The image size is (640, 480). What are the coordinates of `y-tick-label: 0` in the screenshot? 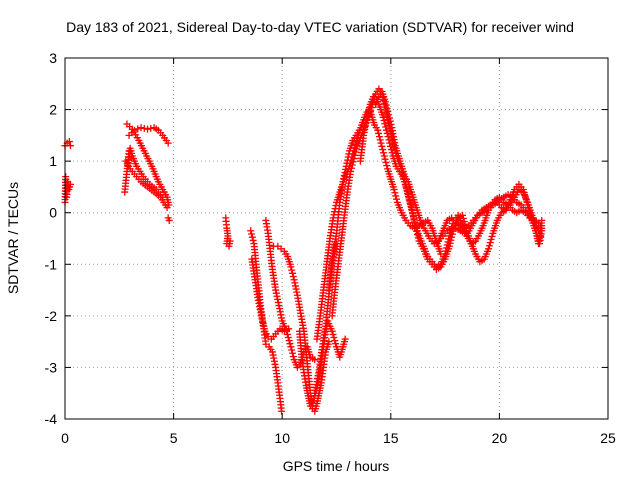 It's located at (53, 213).